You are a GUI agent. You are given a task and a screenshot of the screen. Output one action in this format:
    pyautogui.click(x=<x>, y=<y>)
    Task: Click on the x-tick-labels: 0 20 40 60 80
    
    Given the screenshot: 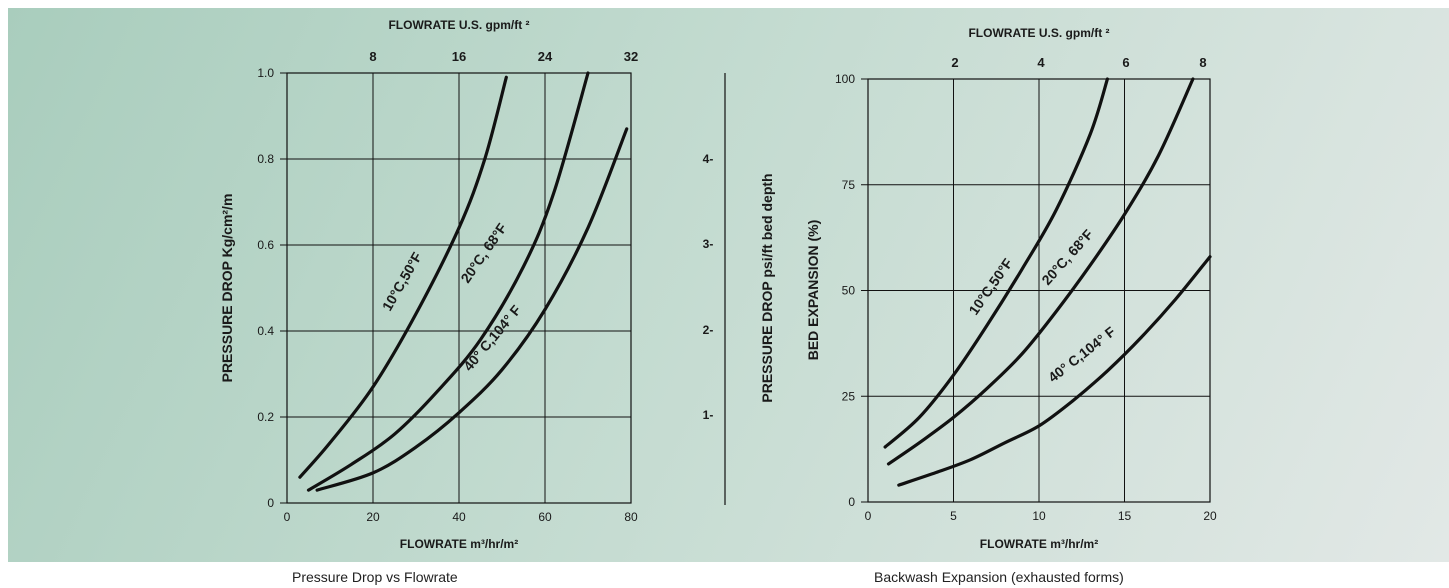 What is the action you would take?
    pyautogui.click(x=461, y=517)
    